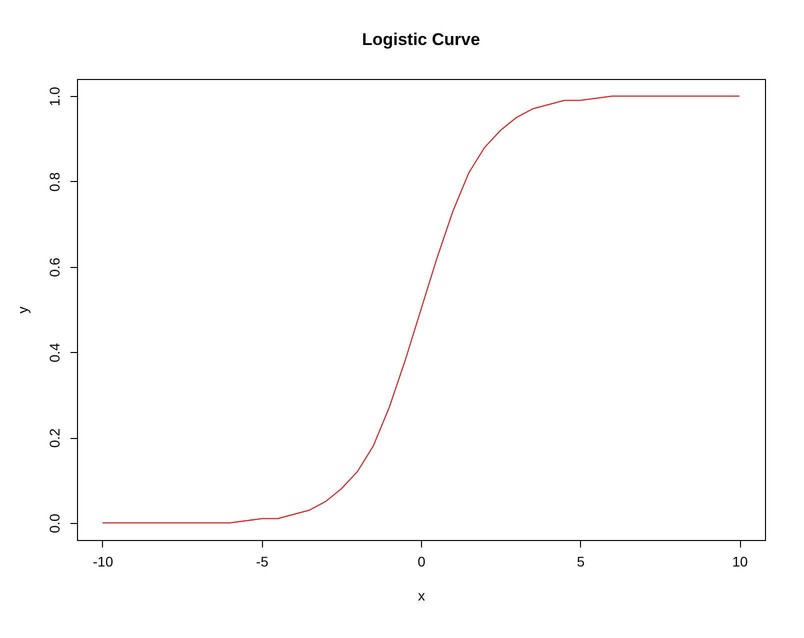  I want to click on chart-title: Logistic Curve, so click(421, 39).